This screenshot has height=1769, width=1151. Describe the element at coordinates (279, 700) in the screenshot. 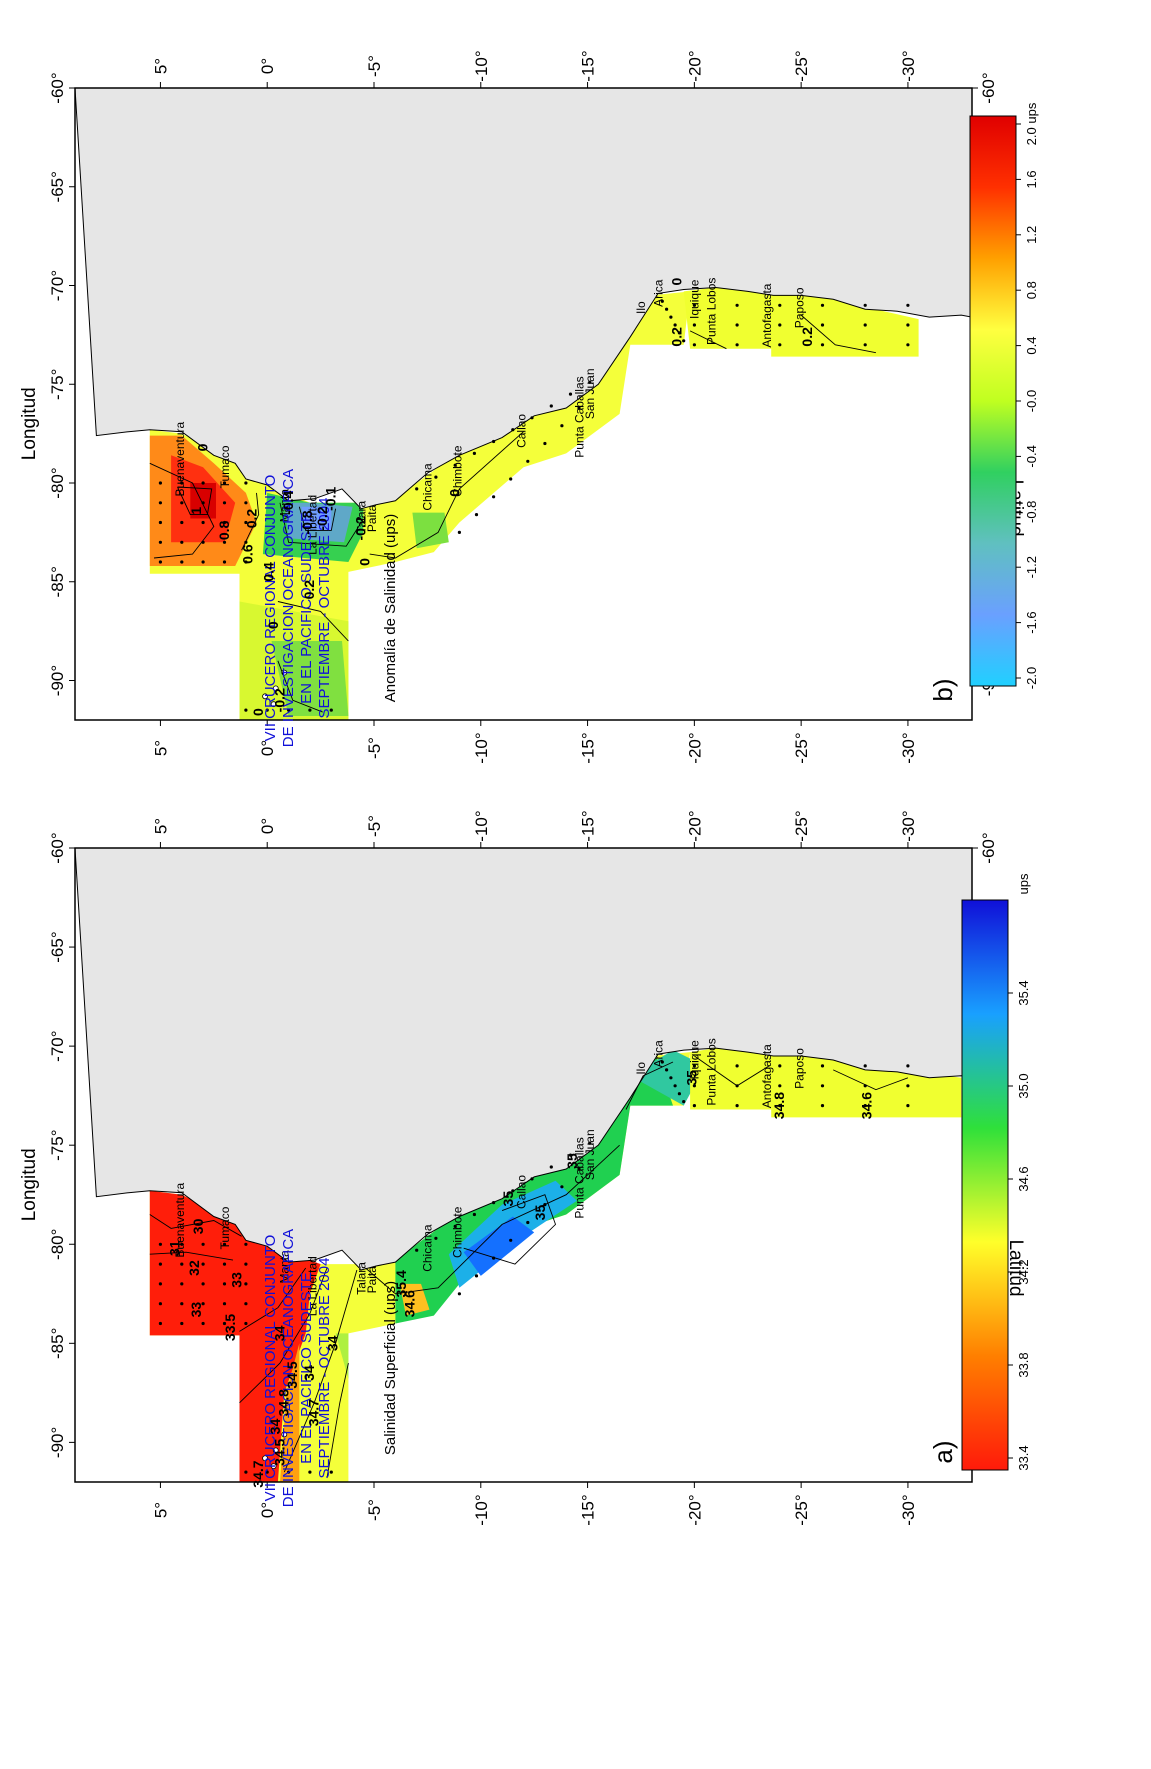

I see `contour-label: -0.2` at that location.